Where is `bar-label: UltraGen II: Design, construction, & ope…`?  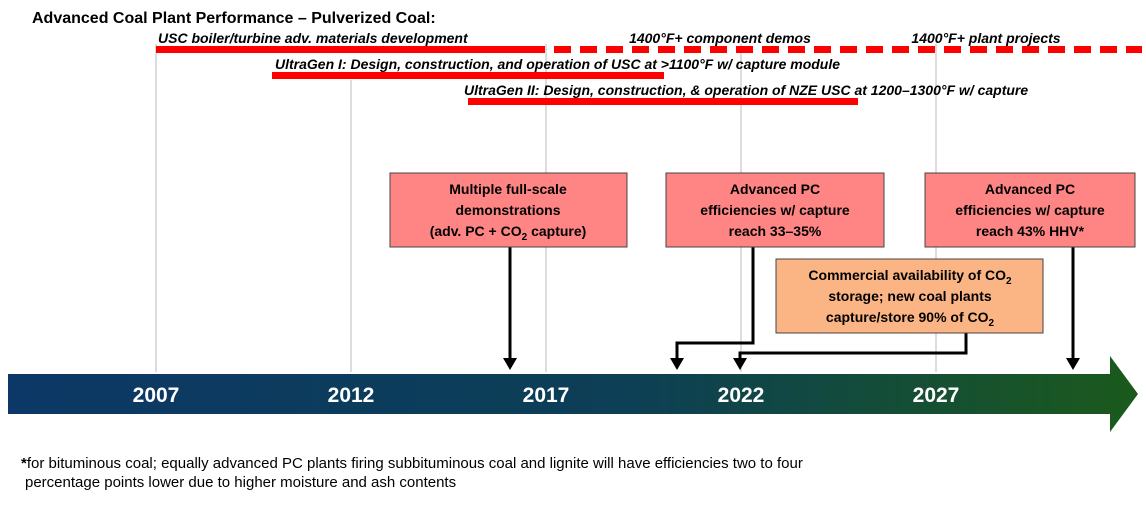
bar-label: UltraGen II: Design, construction, & ope… is located at coordinates (746, 90).